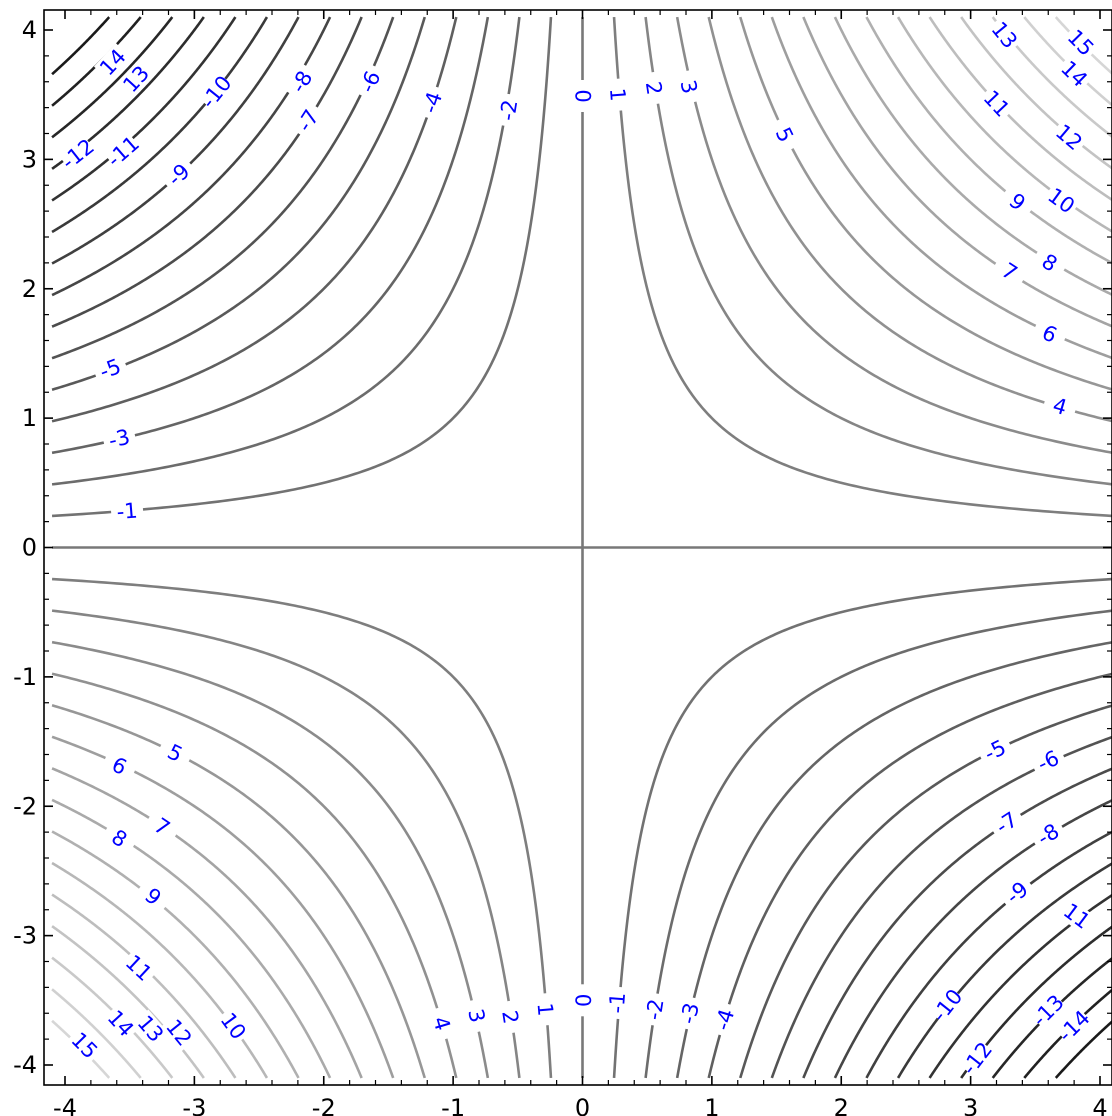 The width and height of the screenshot is (1112, 1116). I want to click on contour-level--9-0, so click(175, 140).